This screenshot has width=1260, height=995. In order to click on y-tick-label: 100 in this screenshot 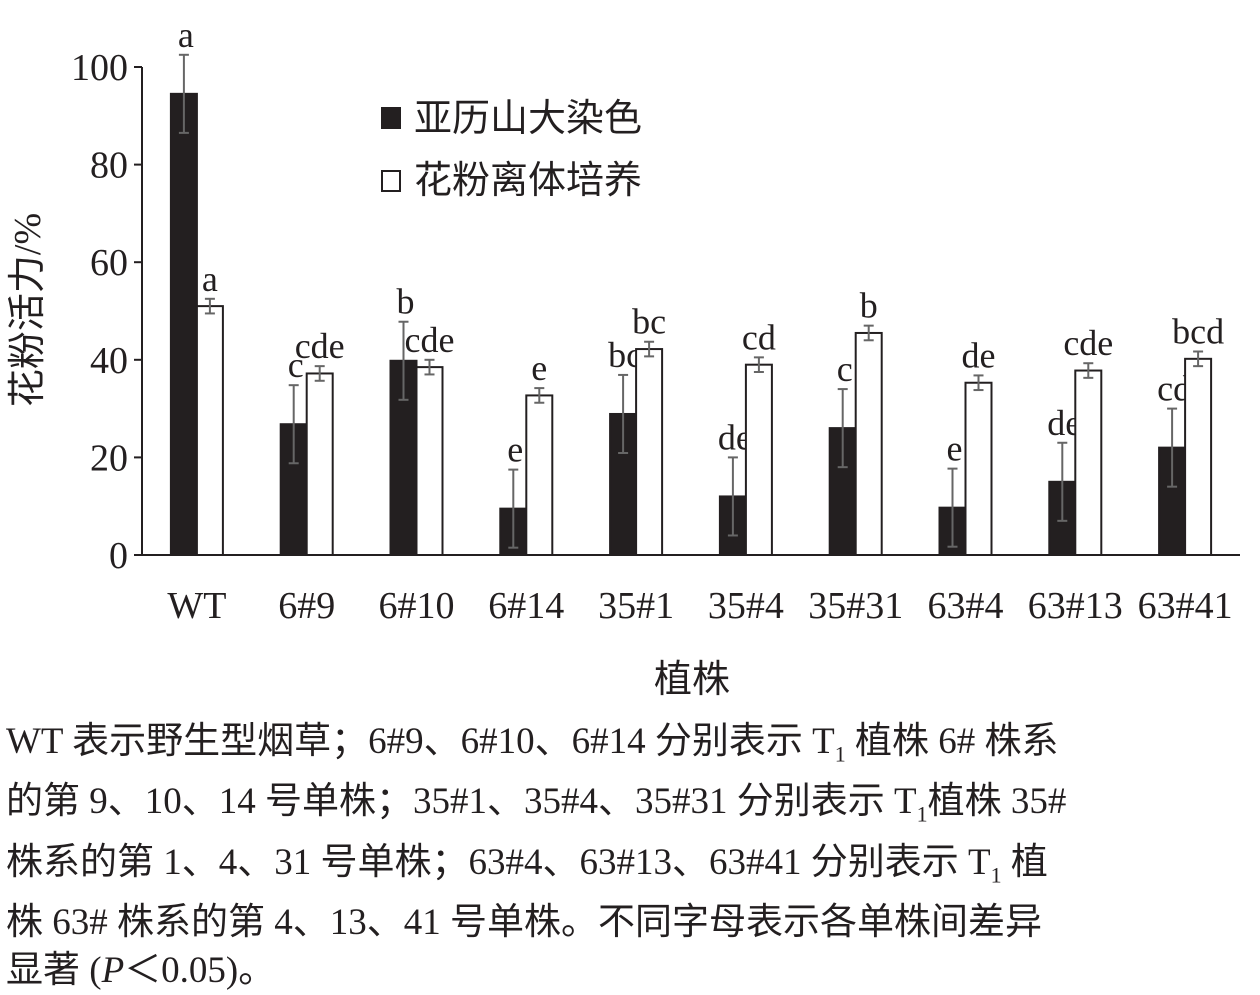, I will do `click(99, 68)`.